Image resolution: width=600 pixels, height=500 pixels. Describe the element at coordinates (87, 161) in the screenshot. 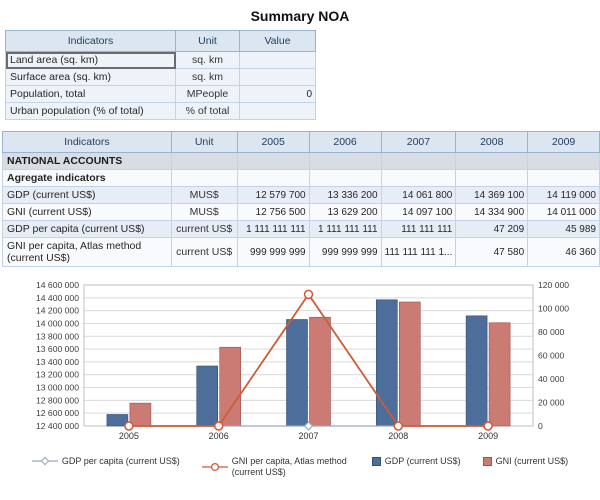

I see `indicator-cell: NATIONAL ACCOUNTS` at that location.